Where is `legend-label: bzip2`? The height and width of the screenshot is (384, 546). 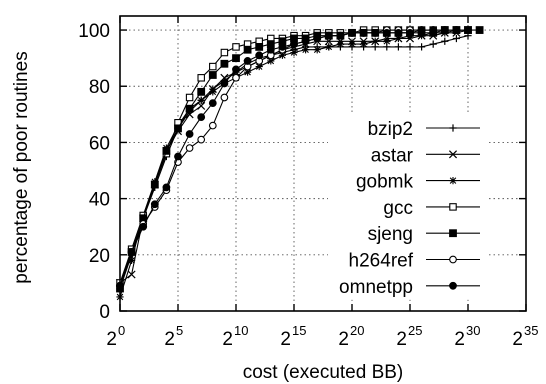
legend-label: bzip2 is located at coordinates (390, 129).